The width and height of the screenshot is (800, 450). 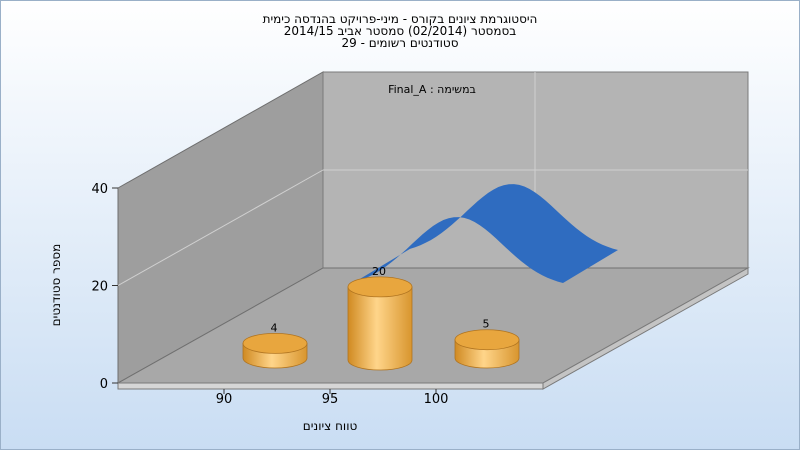 I want to click on x-tick-label-2: 100, so click(x=436, y=399).